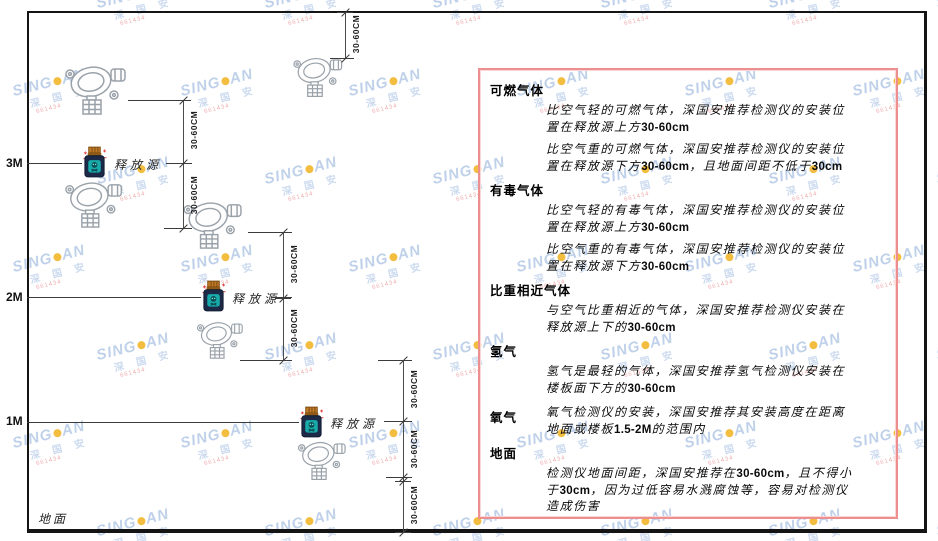 This screenshot has height=541, width=938. Describe the element at coordinates (504, 418) in the screenshot. I see `panel-section-heading: 氧气` at that location.